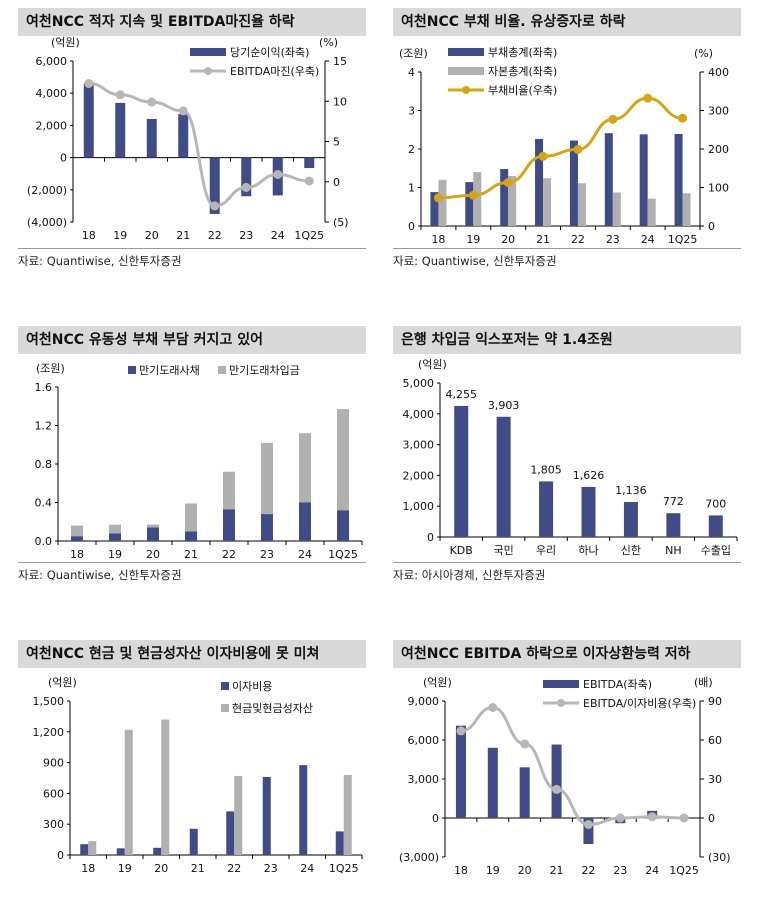 The image size is (769, 922). What do you see at coordinates (199, 145) in the screenshot?
I see `line-EBITDA마진(우축)` at bounding box center [199, 145].